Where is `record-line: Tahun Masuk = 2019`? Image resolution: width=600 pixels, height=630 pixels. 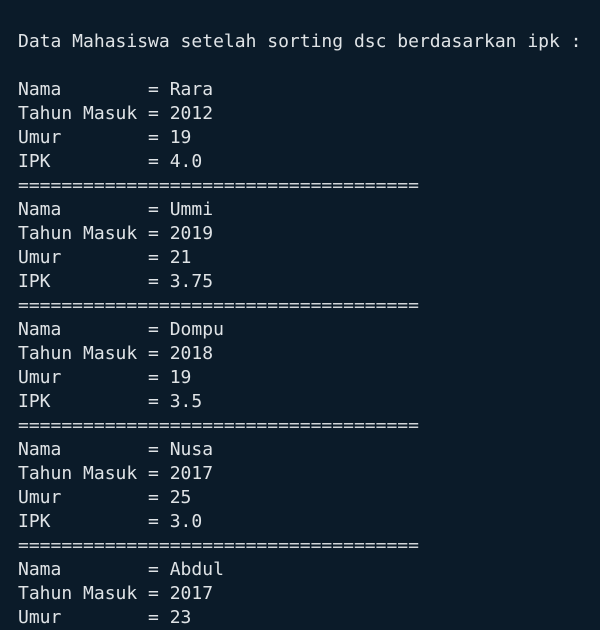
record-line: Tahun Masuk = 2019 is located at coordinates (116, 233).